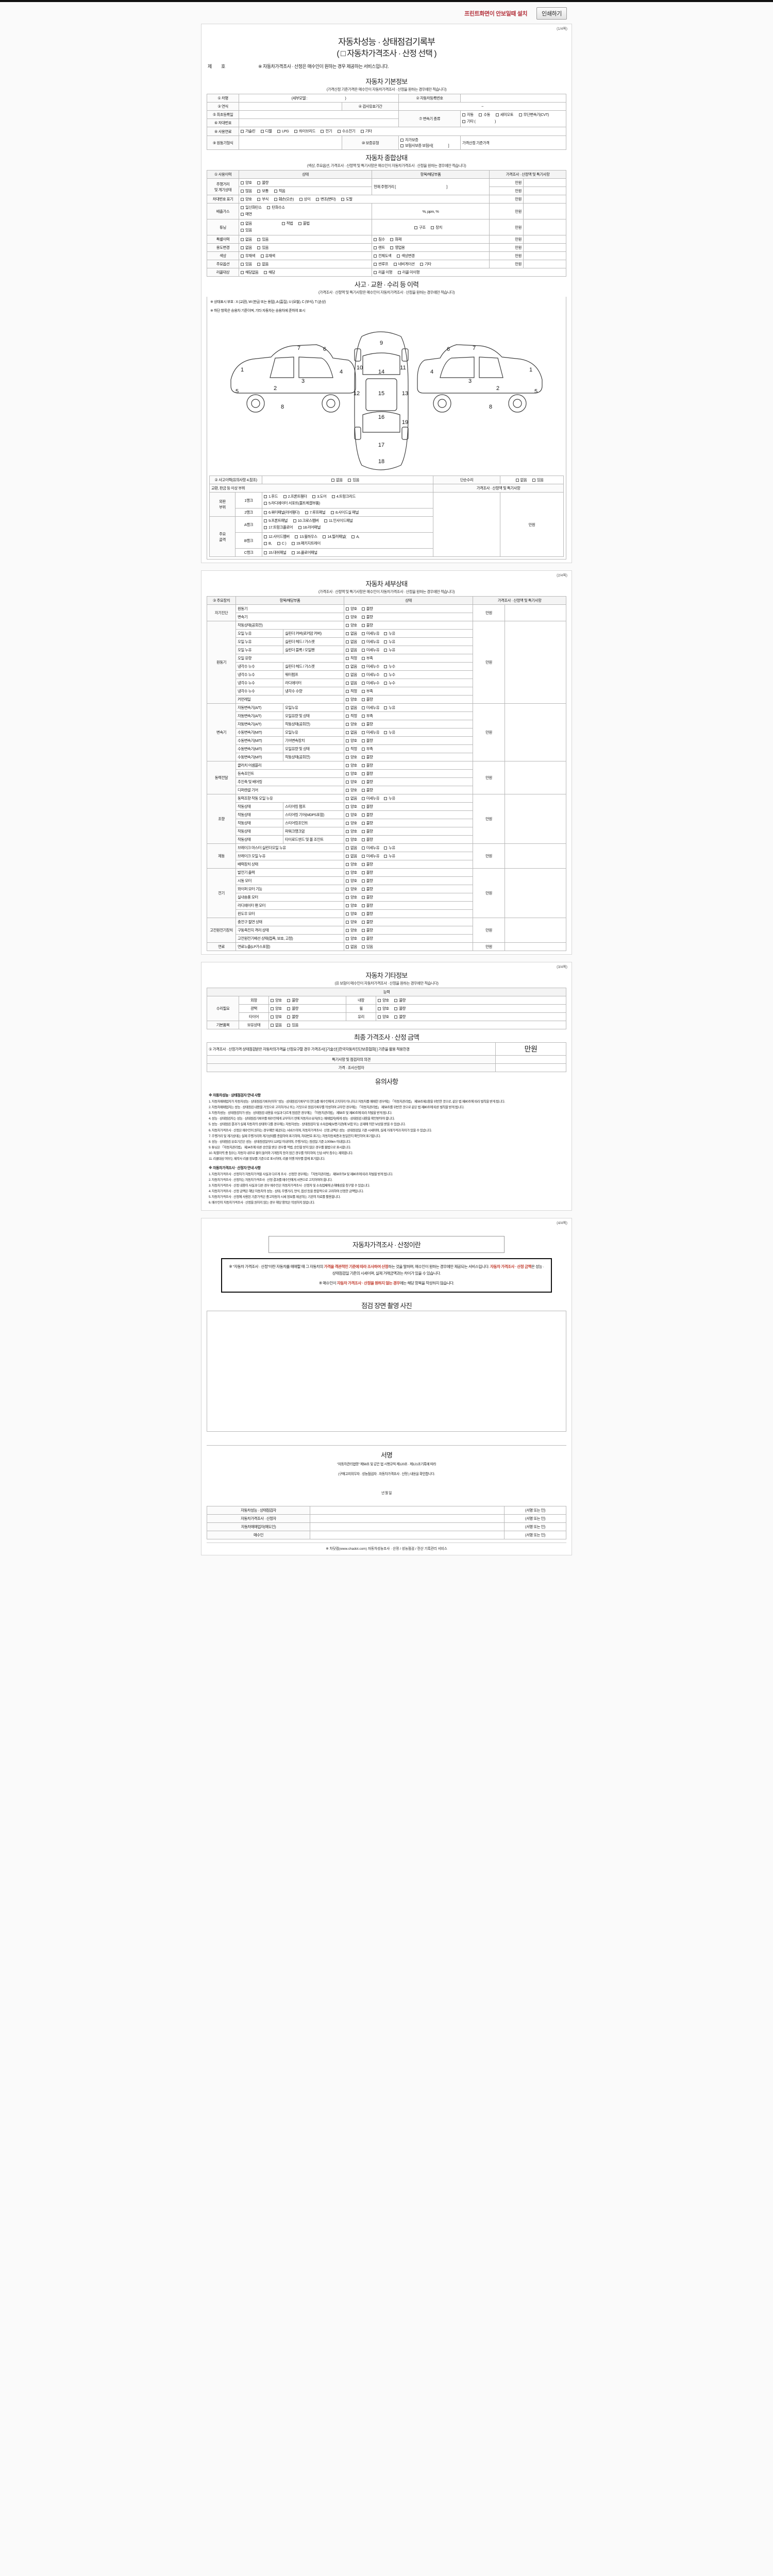 The height and width of the screenshot is (2576, 773). What do you see at coordinates (348, 552) in the screenshot?
I see `items-rank-c: 15.대쉬패널 16.플로어패널` at bounding box center [348, 552].